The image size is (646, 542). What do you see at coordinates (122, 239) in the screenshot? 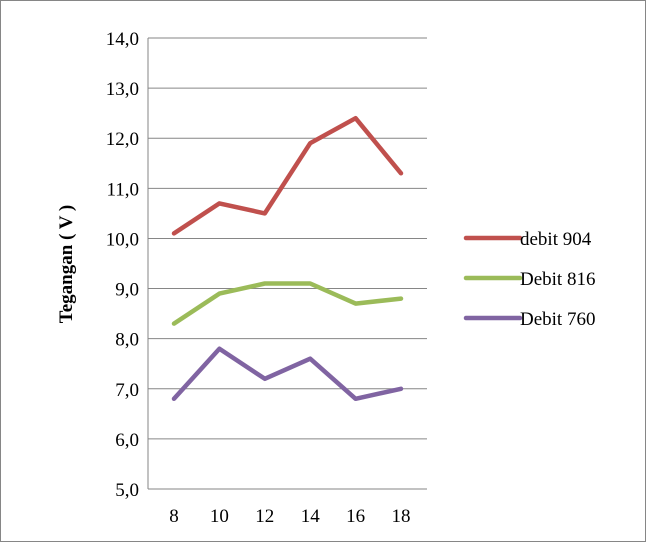
I see `y-tick-label: 10,0` at bounding box center [122, 239].